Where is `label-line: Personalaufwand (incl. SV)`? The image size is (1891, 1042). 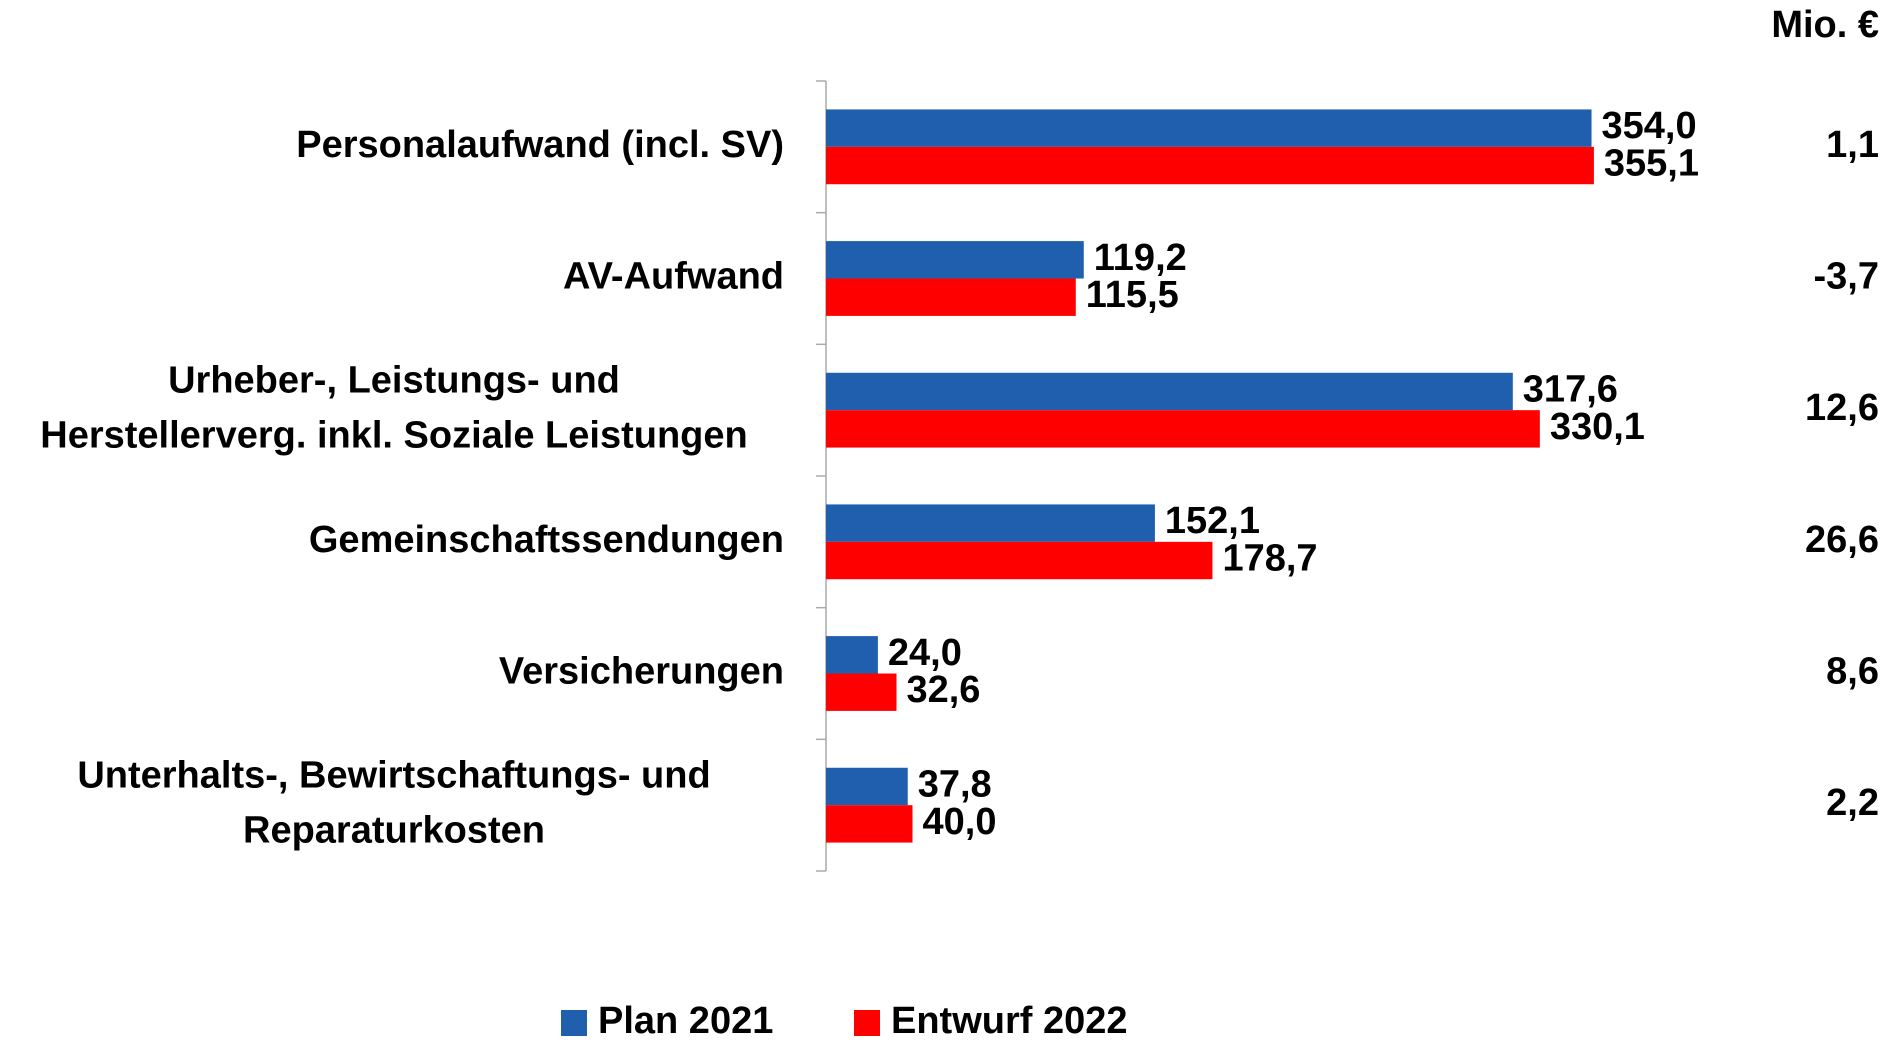 label-line: Personalaufwand (incl. SV) is located at coordinates (540, 145).